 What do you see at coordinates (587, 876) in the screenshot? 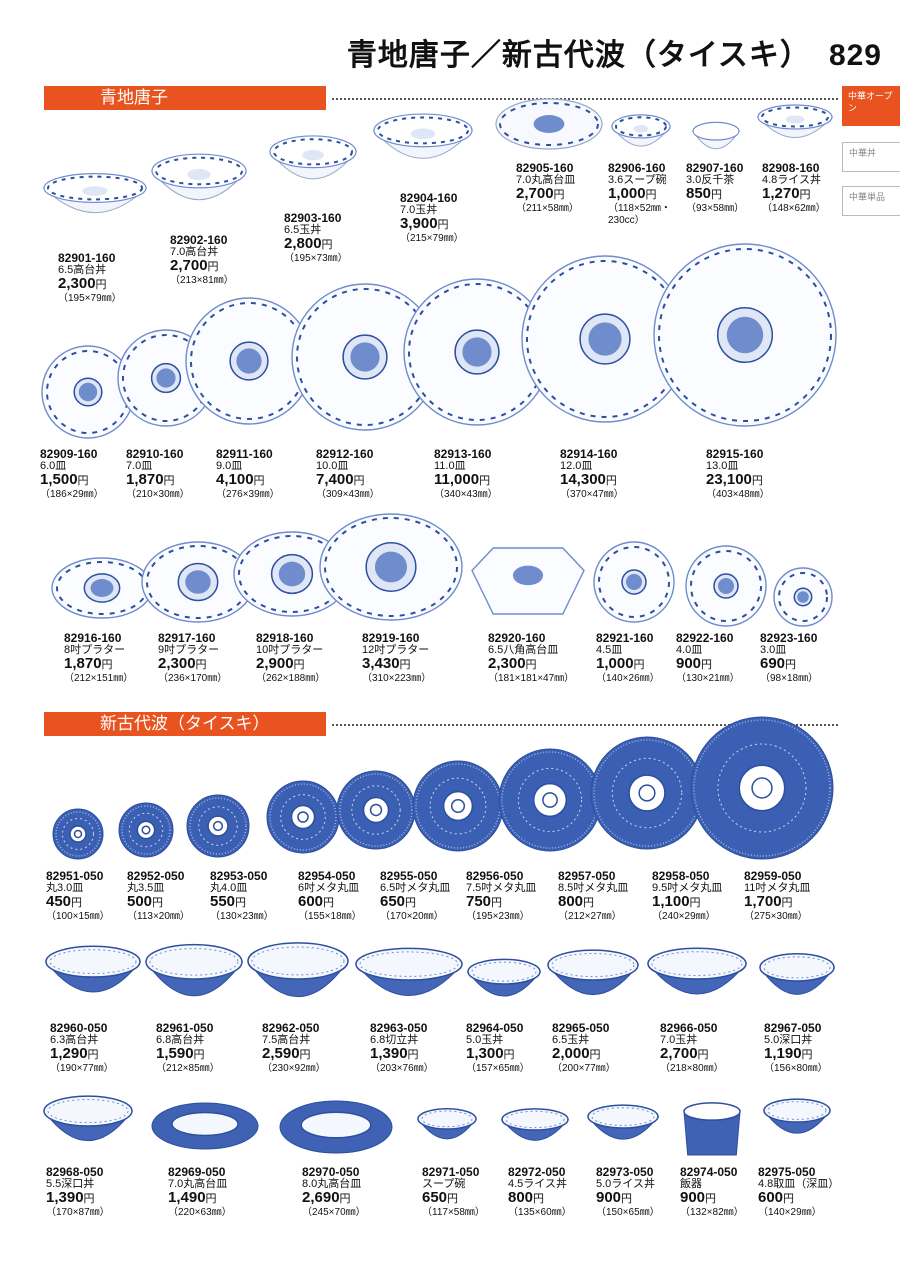
I see `product-code: 82957-050` at bounding box center [587, 876].